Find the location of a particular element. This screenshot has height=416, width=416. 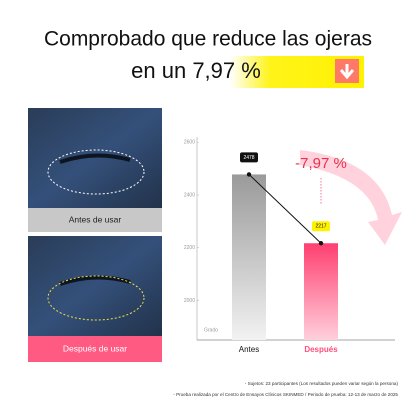

photo-before is located at coordinates (95, 158).